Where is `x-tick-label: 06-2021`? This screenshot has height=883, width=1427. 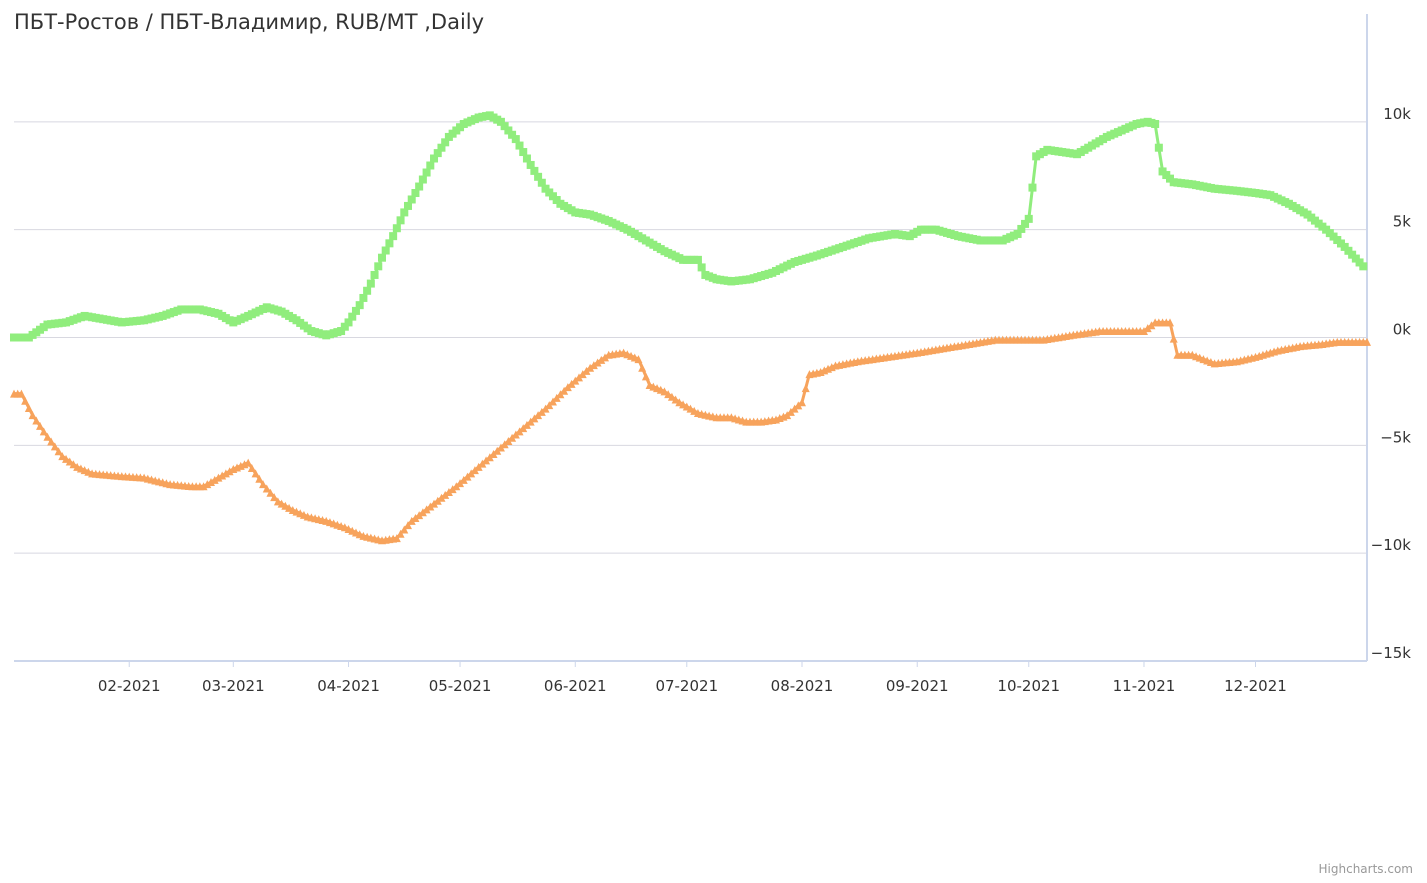 x-tick-label: 06-2021 is located at coordinates (575, 686).